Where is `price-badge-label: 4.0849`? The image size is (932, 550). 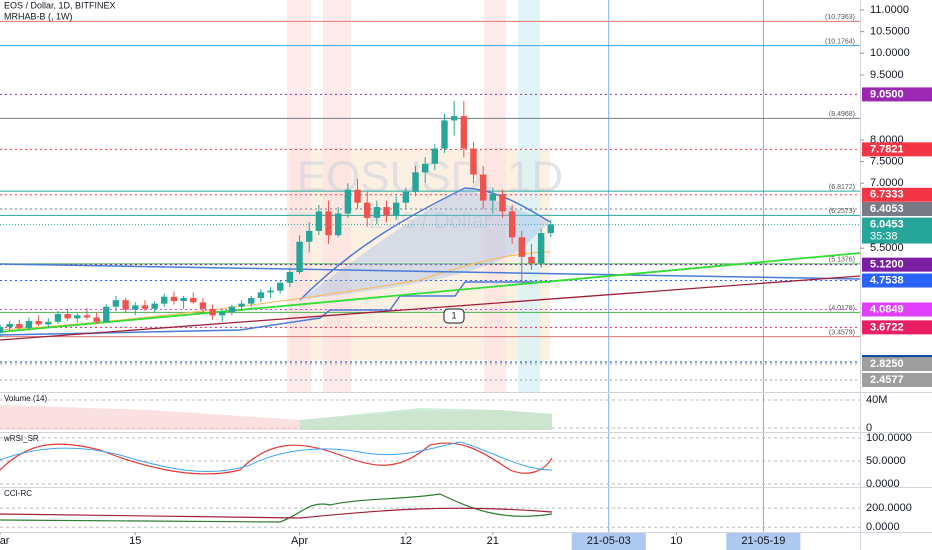 price-badge-label: 4.0849 is located at coordinates (887, 309).